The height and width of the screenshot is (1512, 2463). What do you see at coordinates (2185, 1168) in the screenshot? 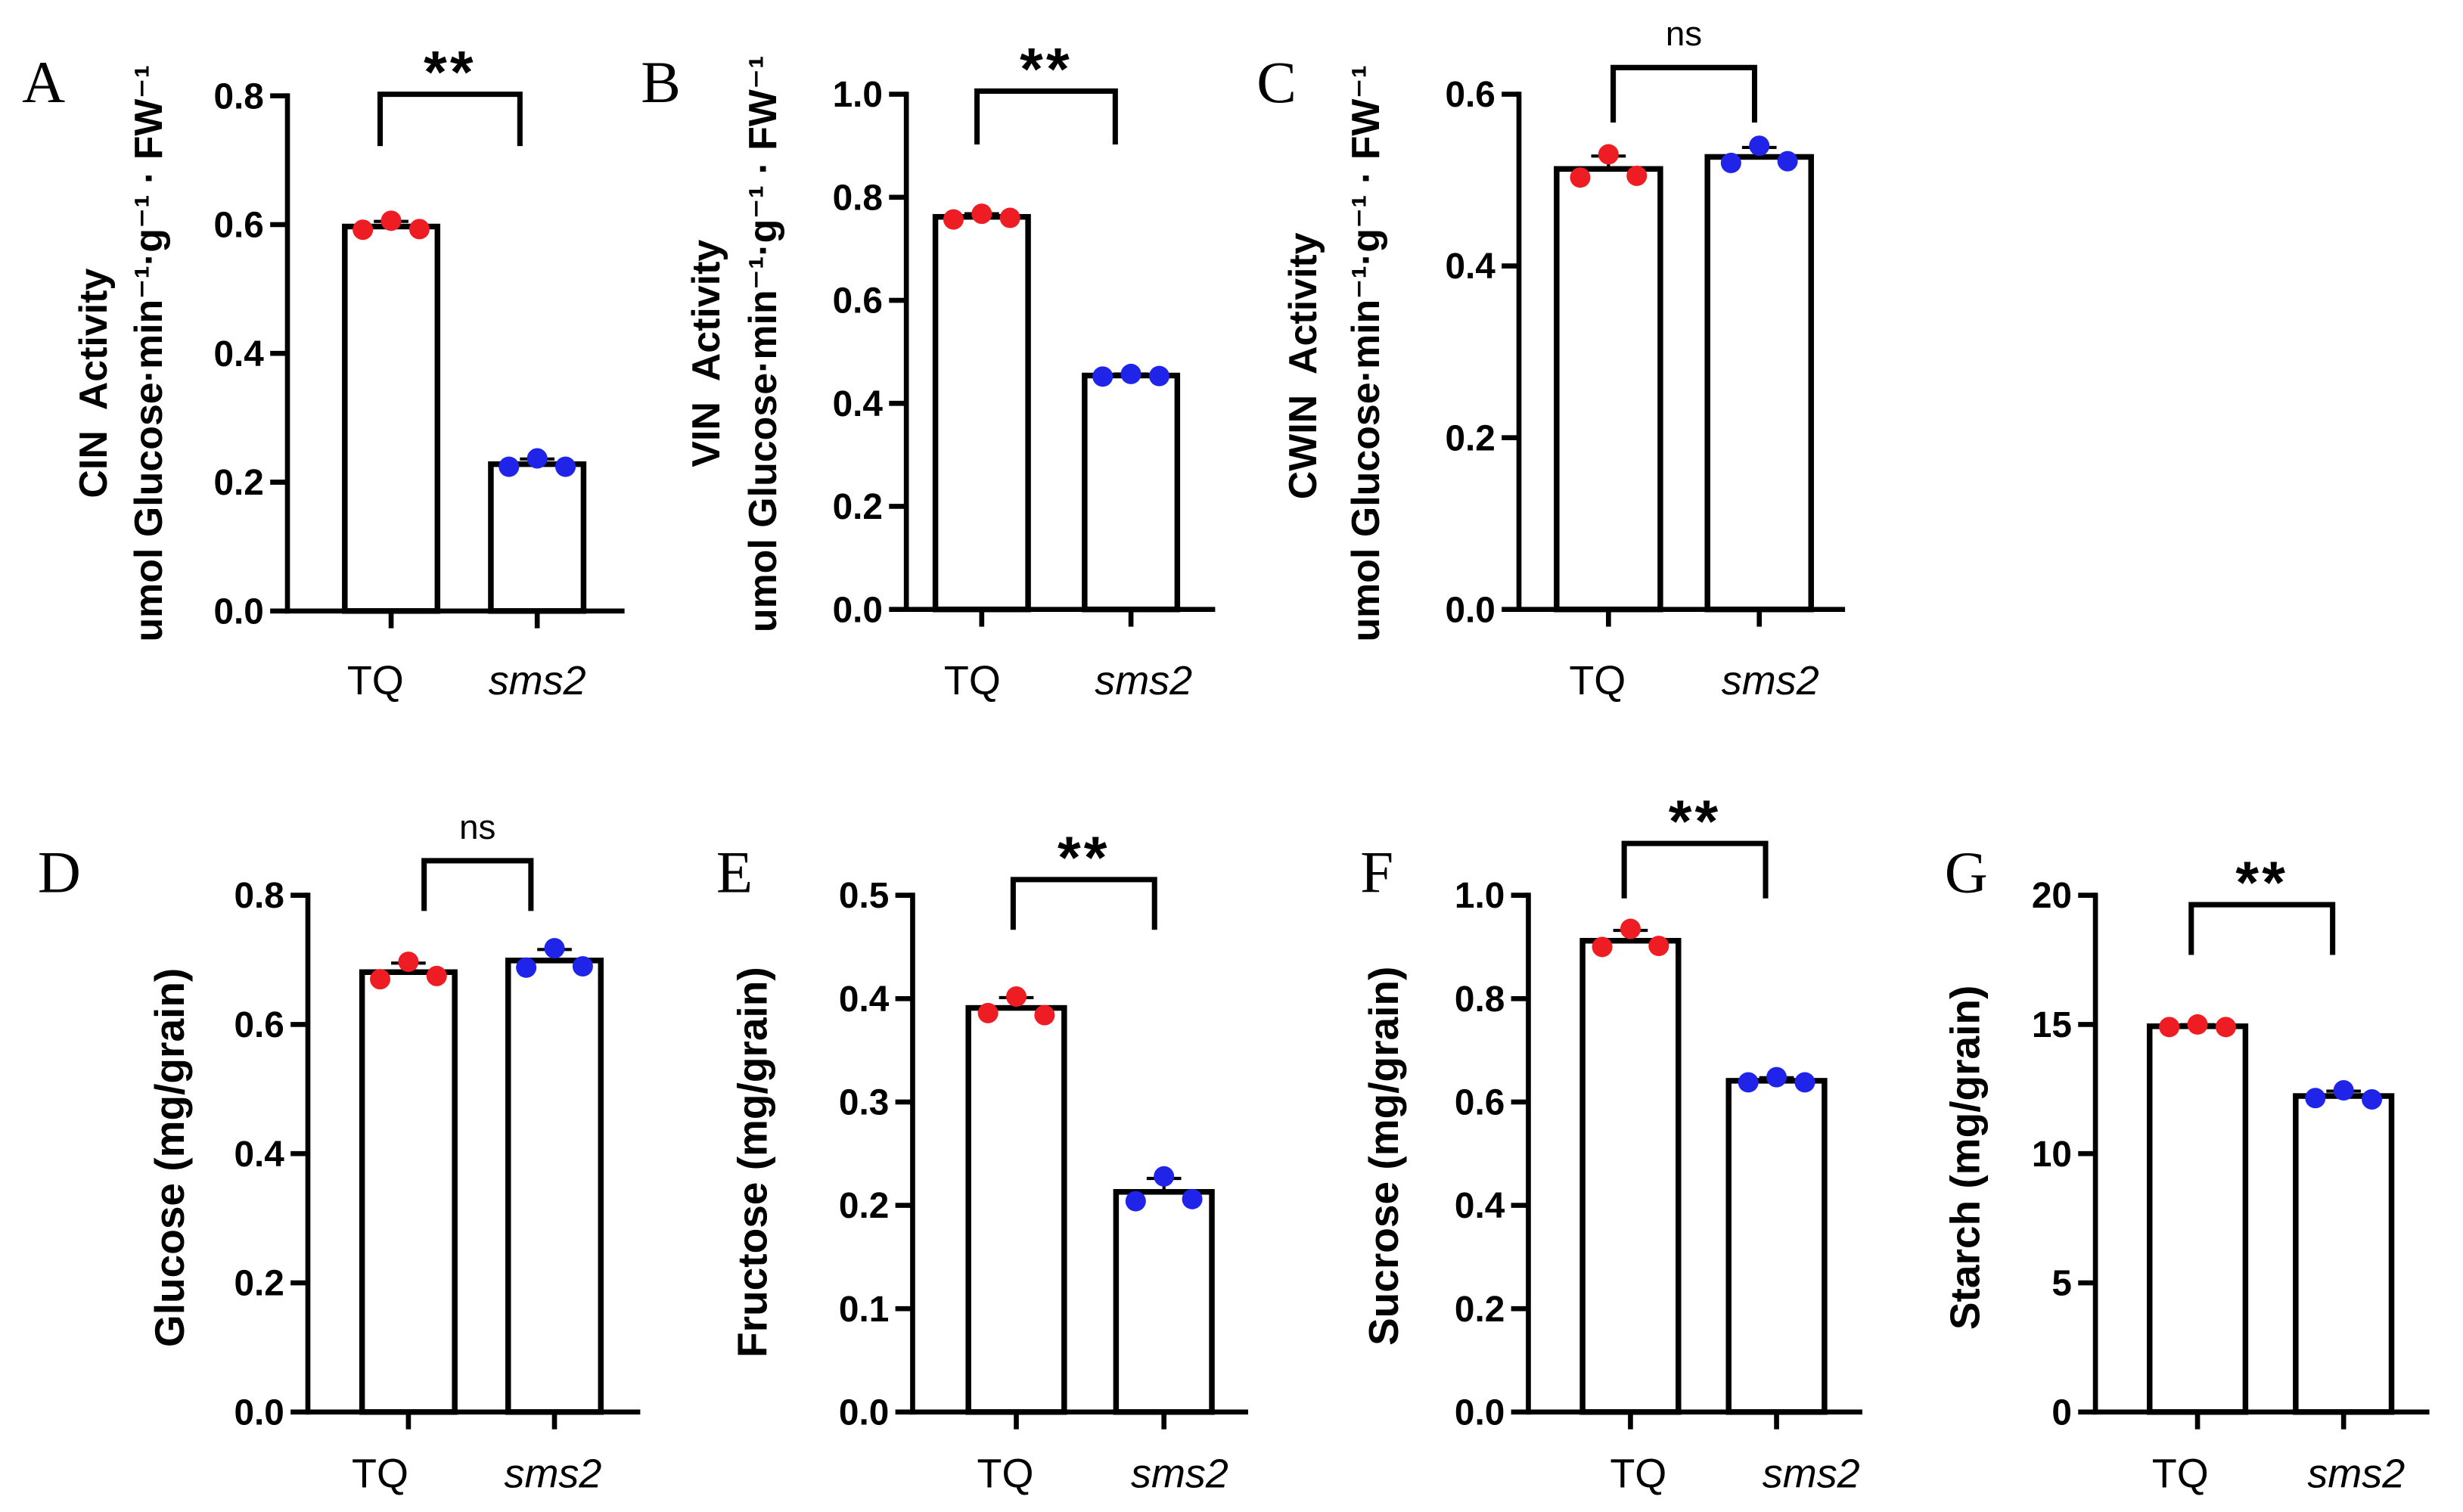
I see `panel-g: 0 5 10 15 20 TQ sms2 Starch (mg/grain) ** G` at bounding box center [2185, 1168].